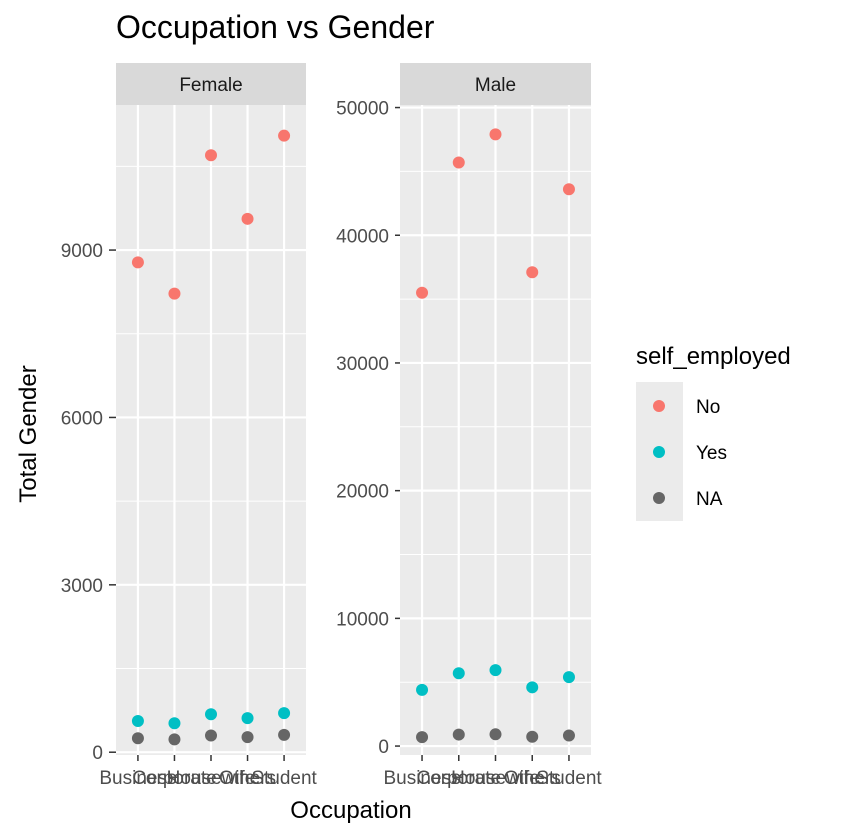  What do you see at coordinates (659, 406) in the screenshot?
I see `legend-key-no` at bounding box center [659, 406].